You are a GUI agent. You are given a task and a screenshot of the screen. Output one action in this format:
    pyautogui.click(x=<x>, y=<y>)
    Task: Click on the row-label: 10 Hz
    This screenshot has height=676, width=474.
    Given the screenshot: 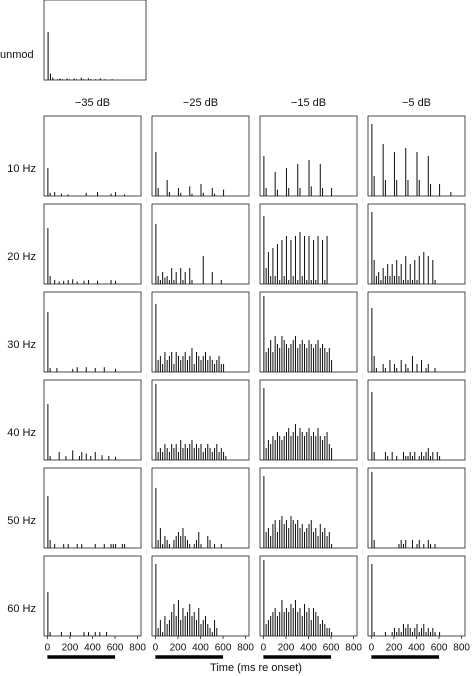 What is the action you would take?
    pyautogui.click(x=21, y=169)
    